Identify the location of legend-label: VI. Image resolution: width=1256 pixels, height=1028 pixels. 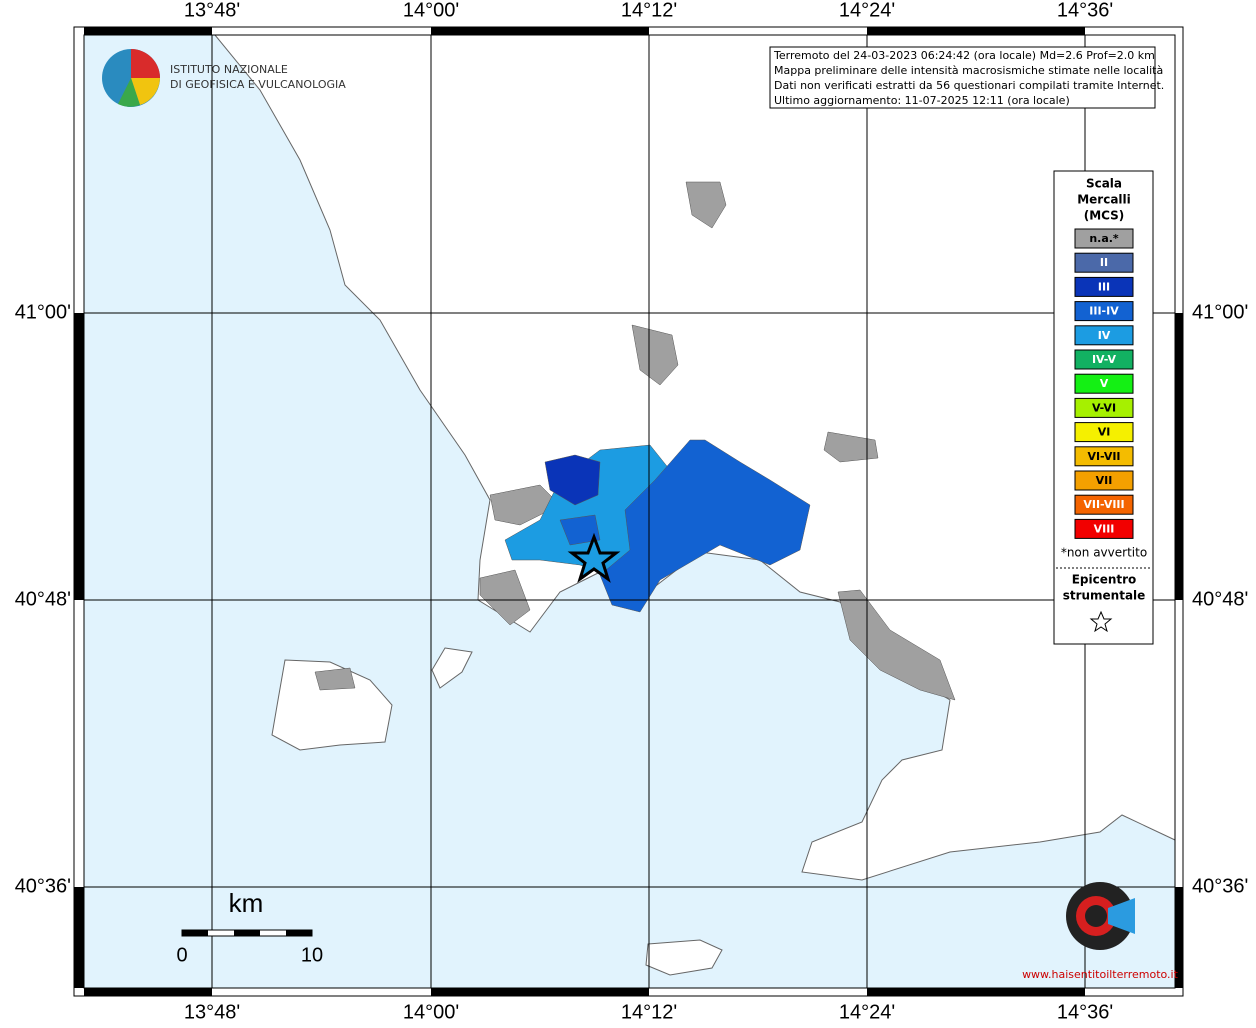
(1104, 432).